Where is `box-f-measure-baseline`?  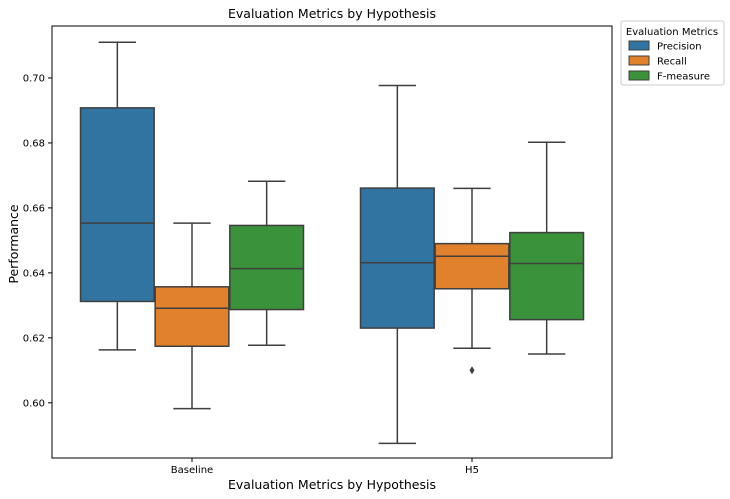 box-f-measure-baseline is located at coordinates (267, 263).